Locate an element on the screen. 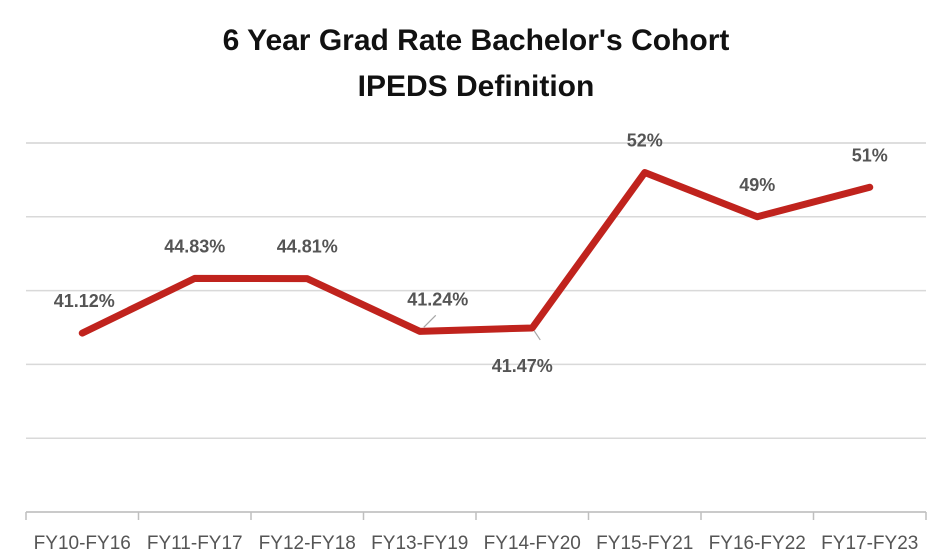  chart-title: 6 Year Grad Rate Bachelor's Cohort is located at coordinates (476, 40).